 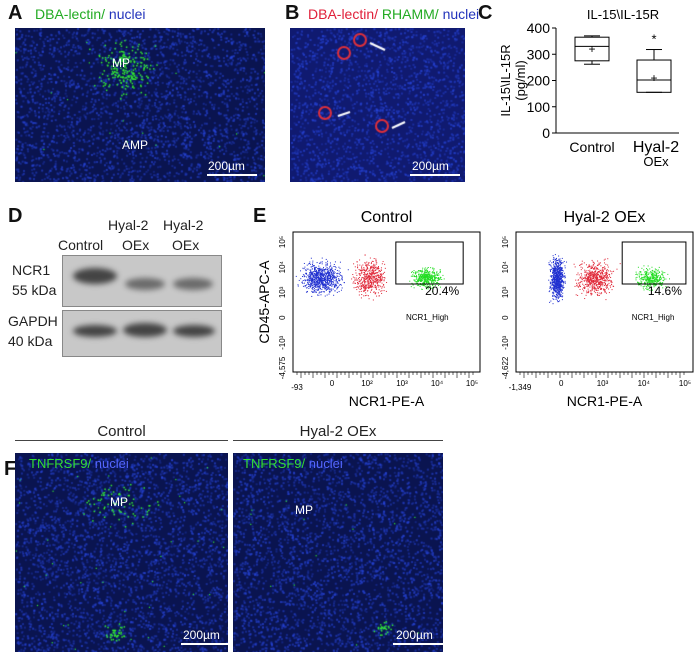 I want to click on y-axis-label: CD45-APC-A, so click(x=264, y=302).